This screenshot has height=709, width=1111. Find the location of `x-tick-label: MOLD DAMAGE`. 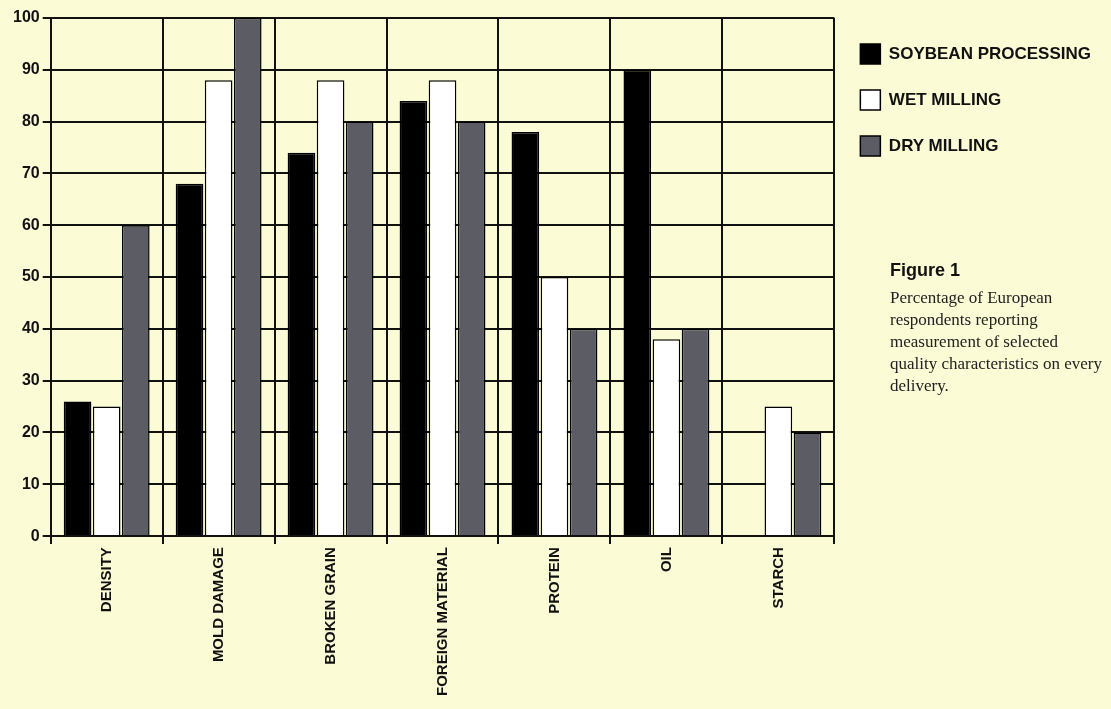

x-tick-label: MOLD DAMAGE is located at coordinates (217, 605).